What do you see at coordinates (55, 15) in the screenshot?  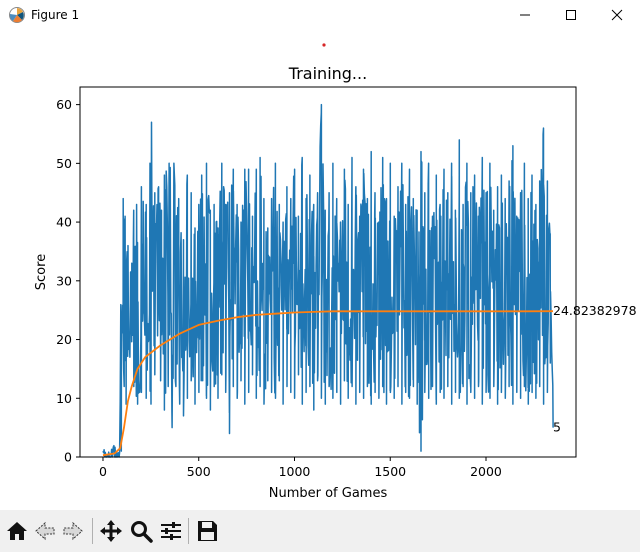 I see `window-title: Figure 1` at bounding box center [55, 15].